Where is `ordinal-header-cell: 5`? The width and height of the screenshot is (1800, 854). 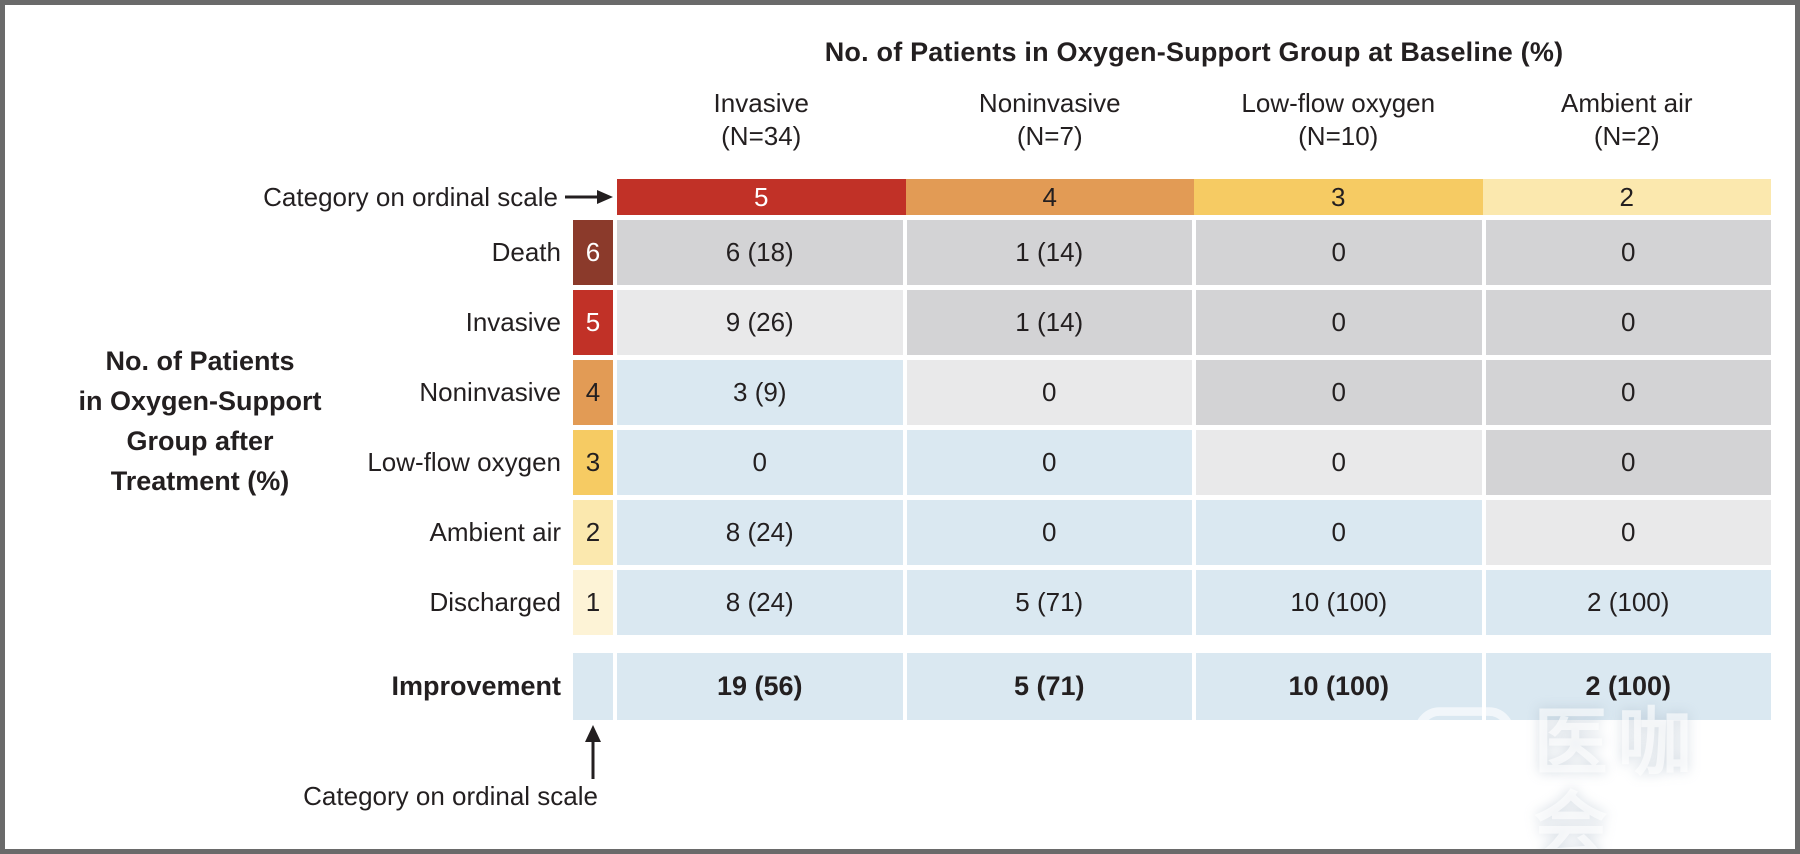 ordinal-header-cell: 5 is located at coordinates (761, 197).